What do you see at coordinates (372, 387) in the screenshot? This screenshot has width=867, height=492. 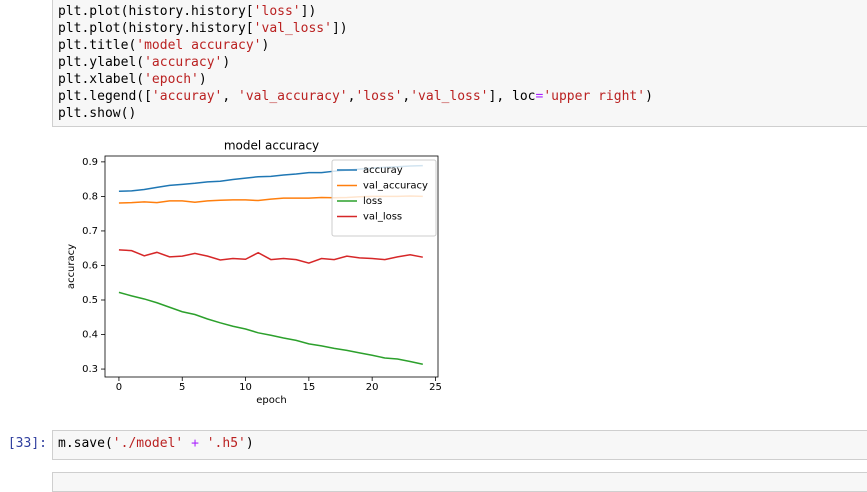 I see `x-tick-label: 20` at bounding box center [372, 387].